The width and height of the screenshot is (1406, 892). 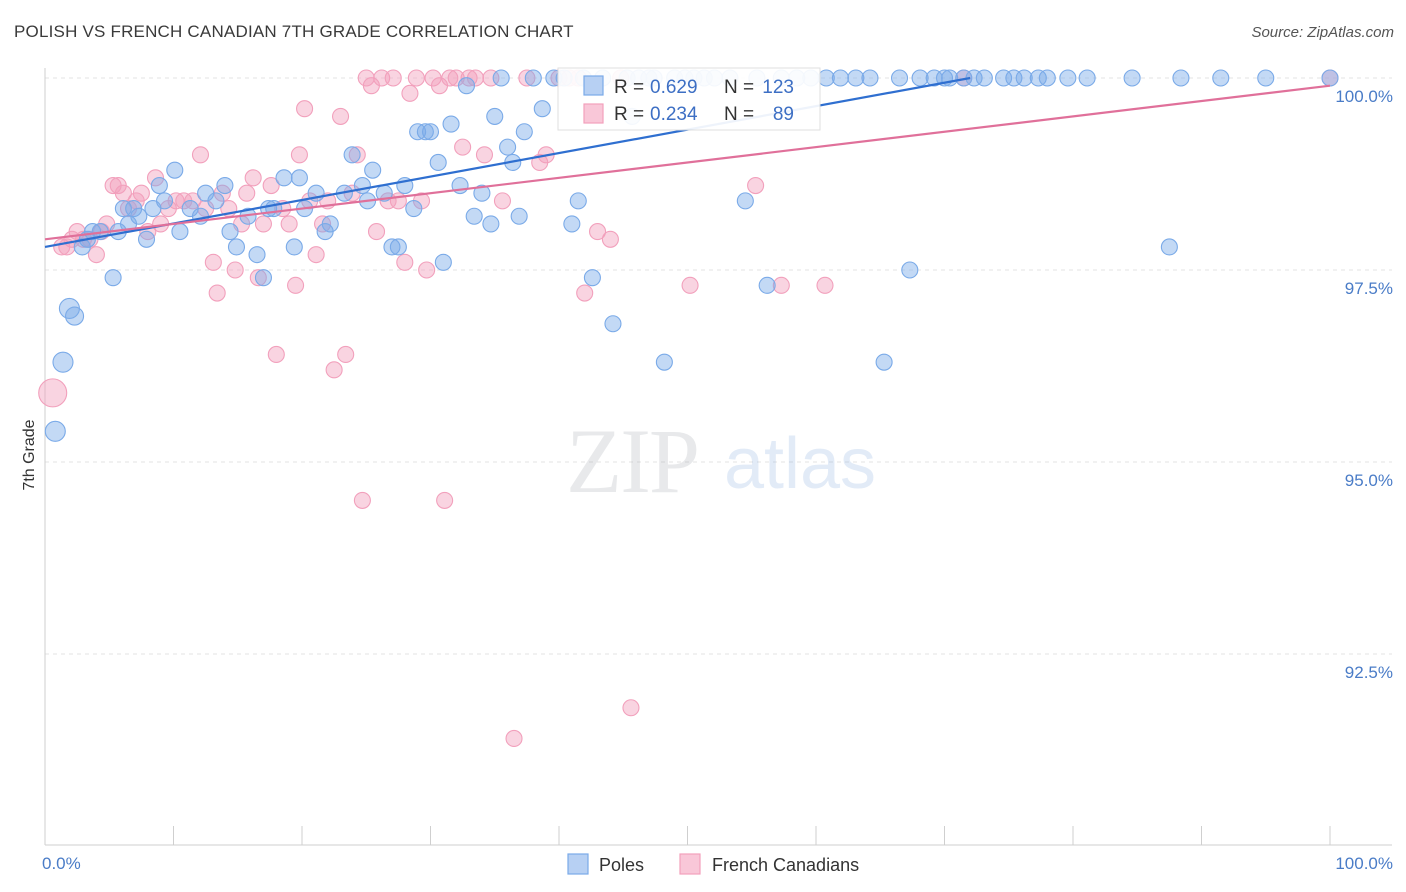 I want to click on watermark-zip: ZIP, so click(x=632, y=461).